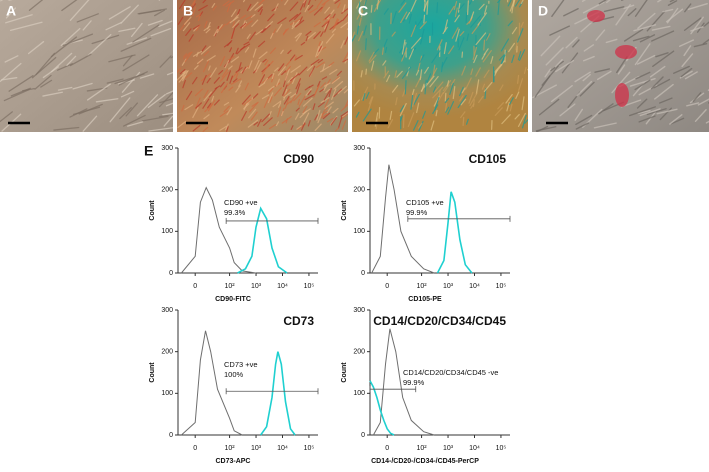  What do you see at coordinates (425, 461) in the screenshot?
I see `x-axis-label: CD14-/CD20-/CD34-/CD45-PerCP` at bounding box center [425, 461].